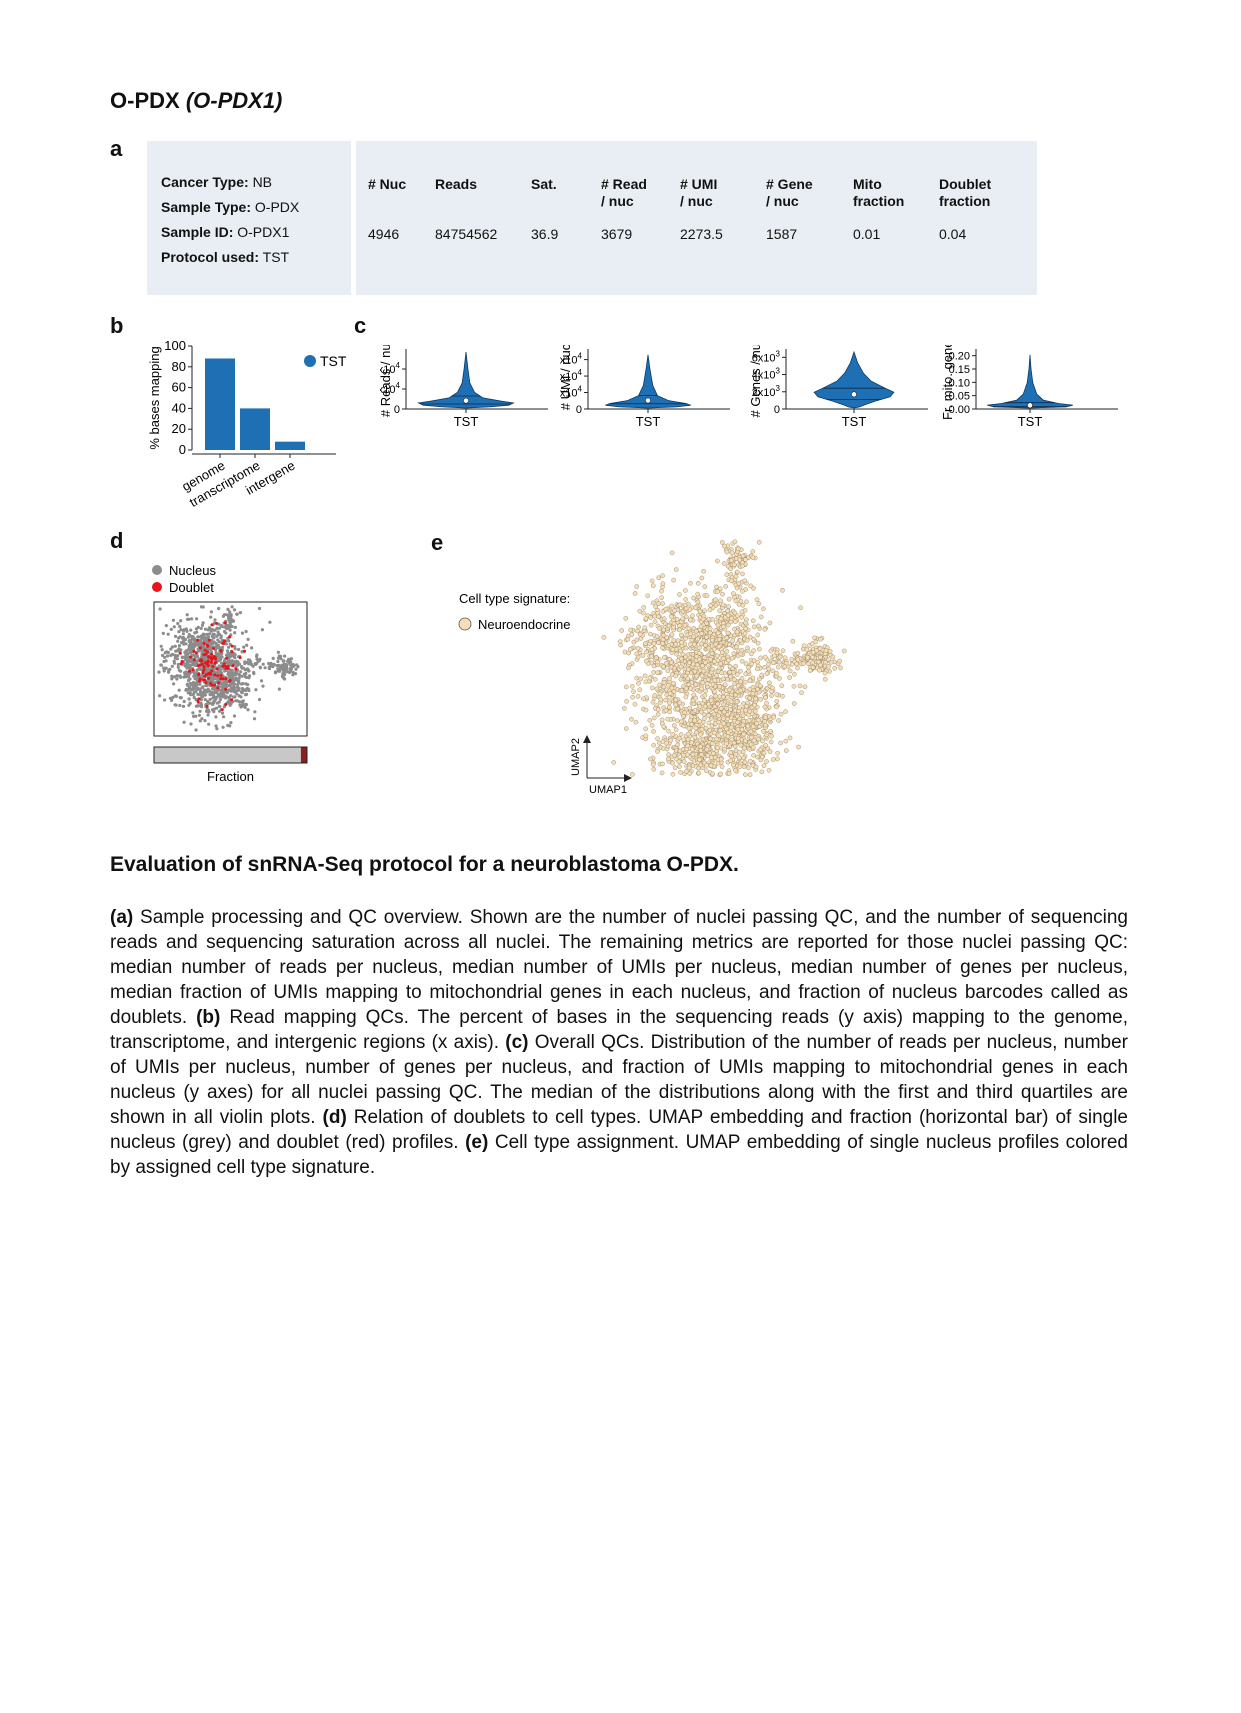  I want to click on y-axis-label: % bases mapping, so click(154, 397).